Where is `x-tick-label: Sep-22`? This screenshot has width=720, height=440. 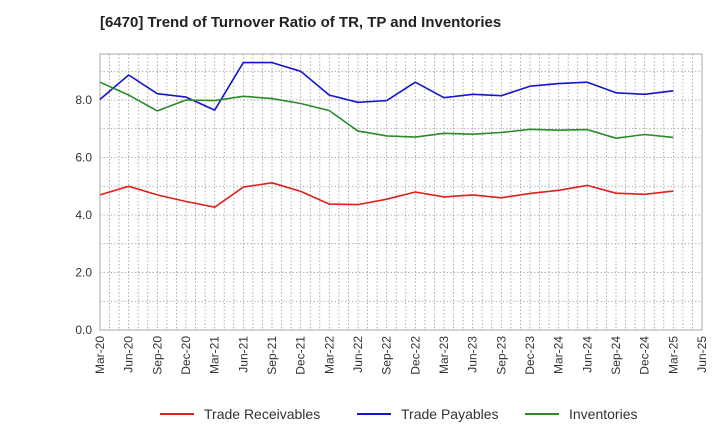 x-tick-label: Sep-22 is located at coordinates (387, 355).